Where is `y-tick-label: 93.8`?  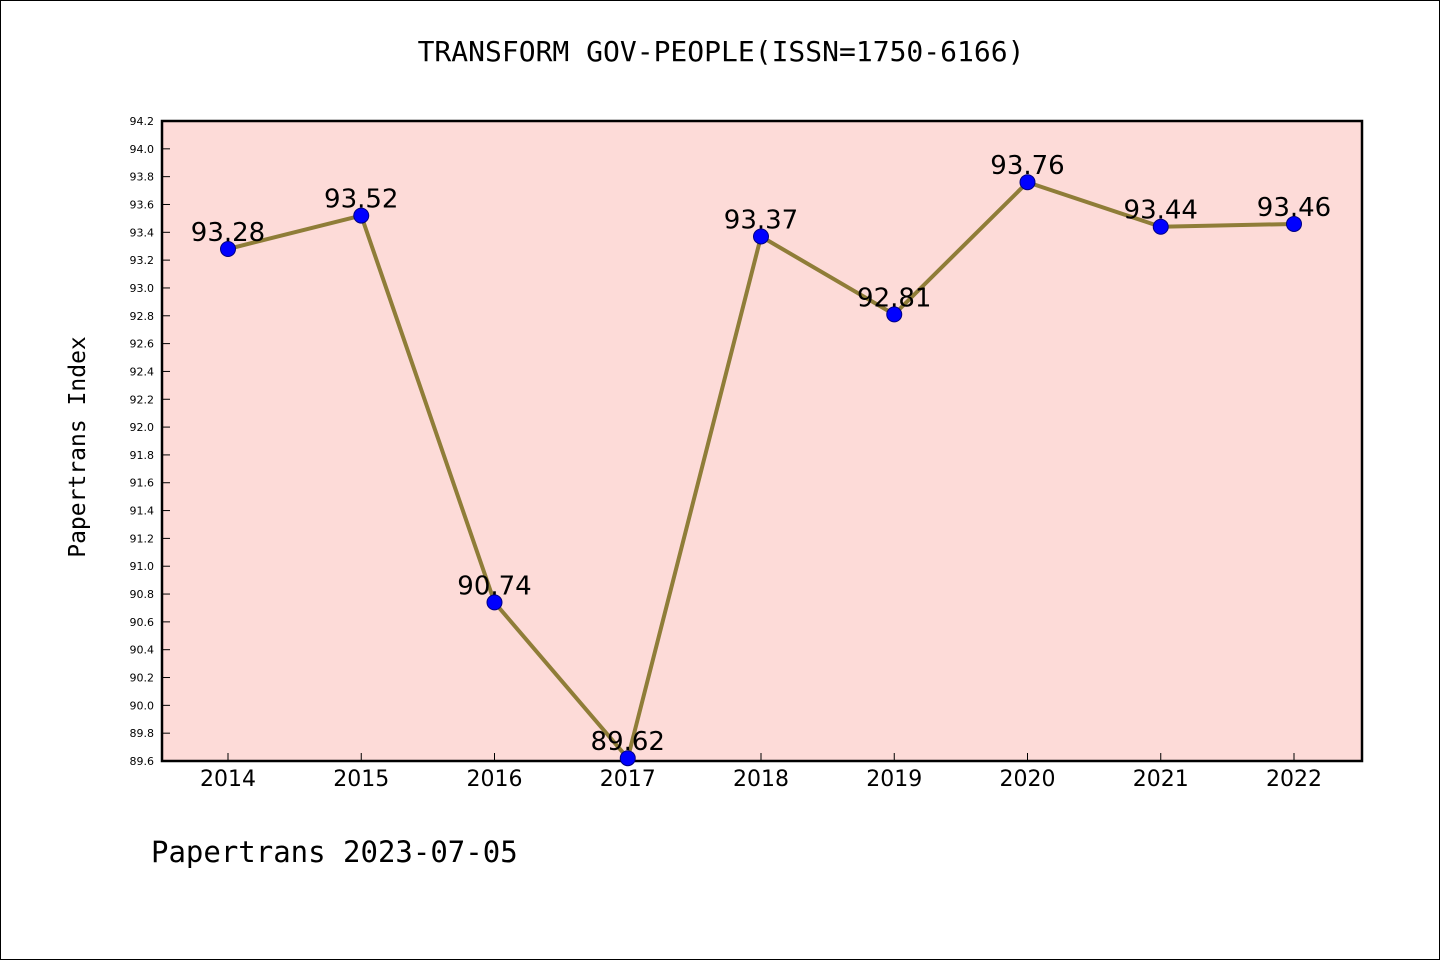 y-tick-label: 93.8 is located at coordinates (142, 177).